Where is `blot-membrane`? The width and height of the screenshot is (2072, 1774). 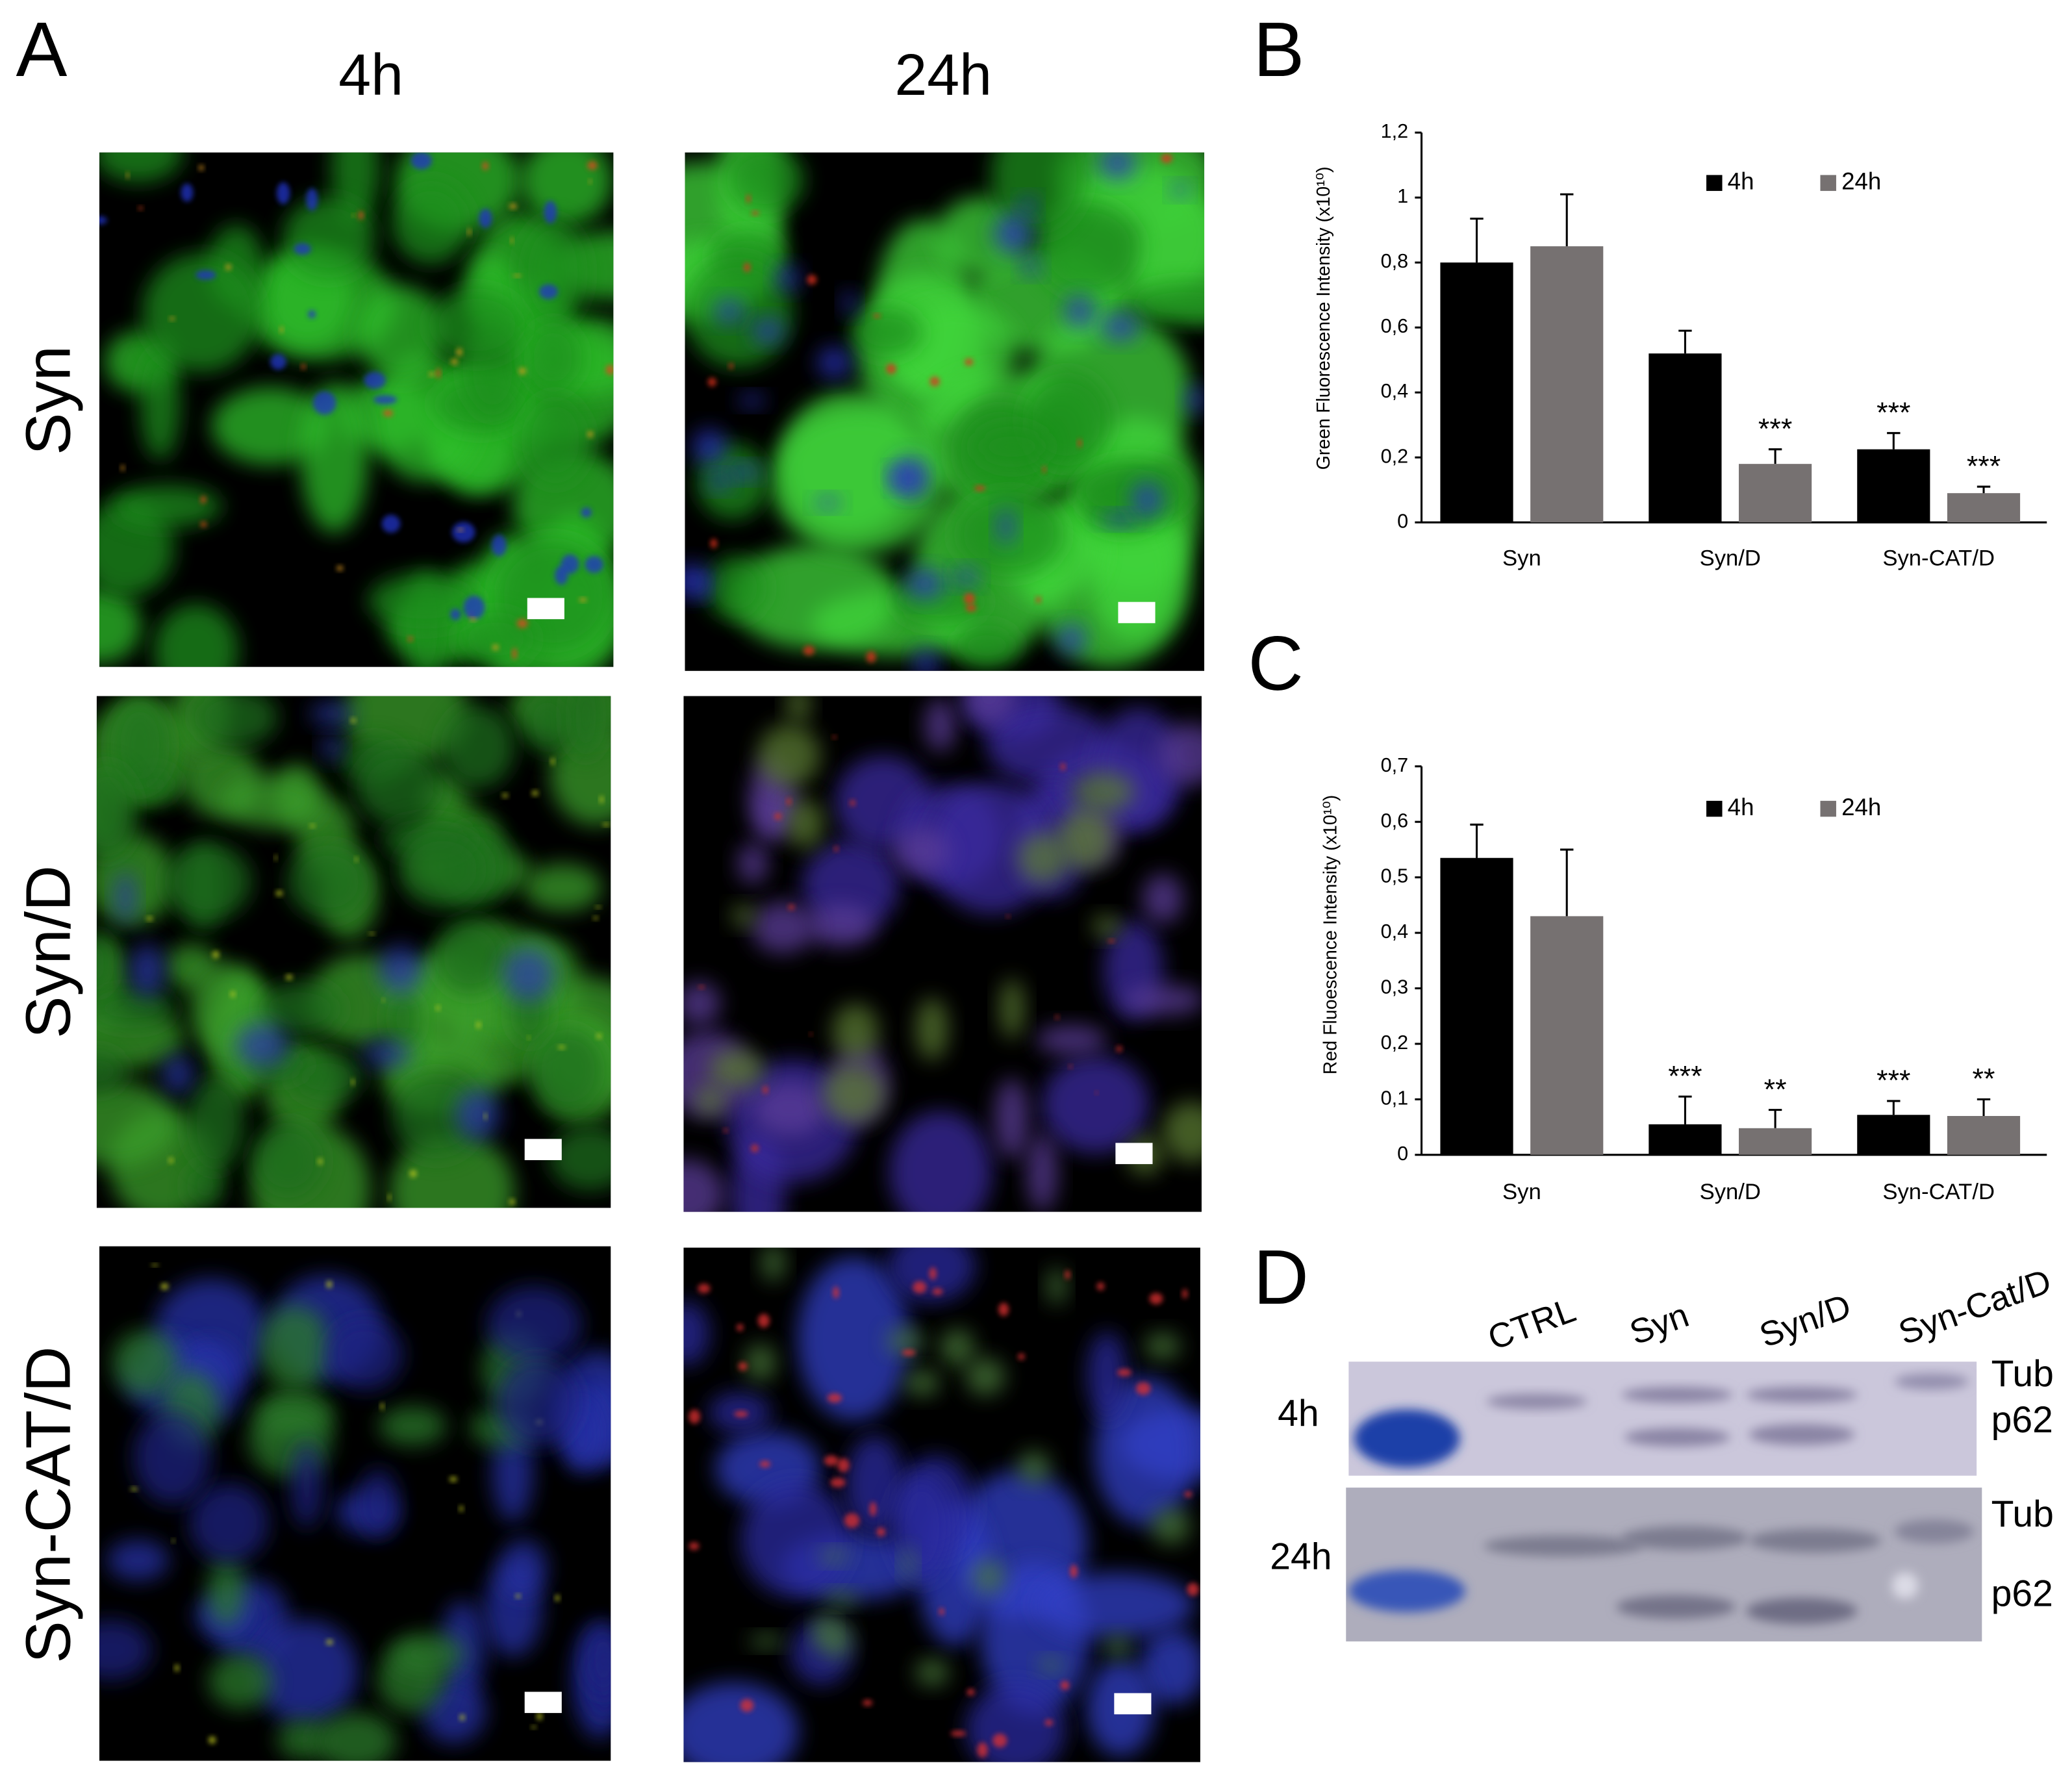
blot-membrane is located at coordinates (1663, 1419).